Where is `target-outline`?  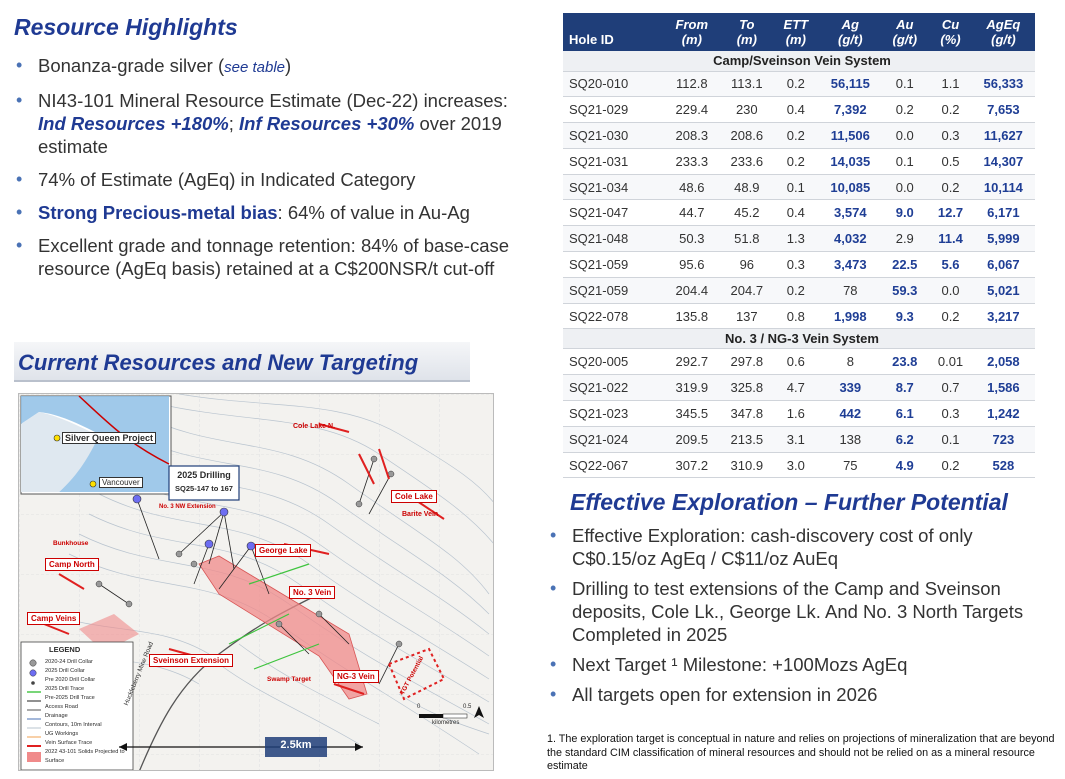 target-outline is located at coordinates (416, 674).